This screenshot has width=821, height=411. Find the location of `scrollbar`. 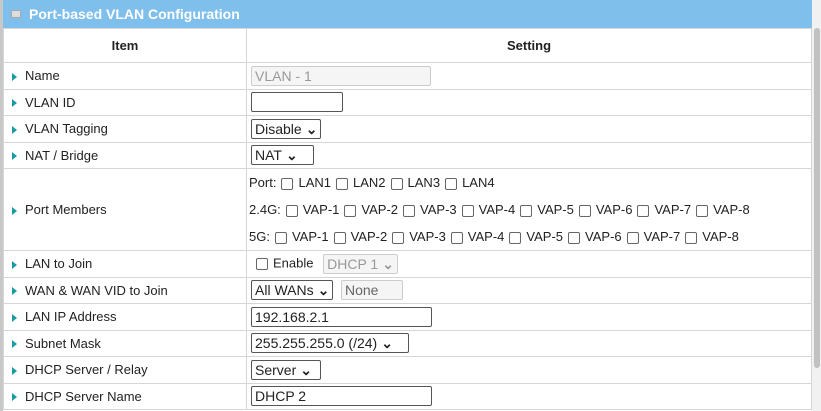

scrollbar is located at coordinates (816, 205).